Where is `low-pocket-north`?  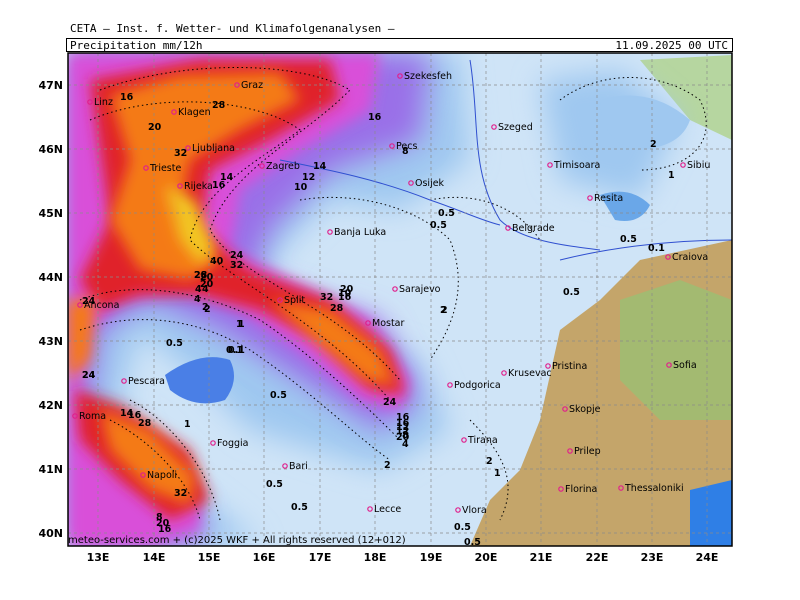 low-pocket-north is located at coordinates (645, 122).